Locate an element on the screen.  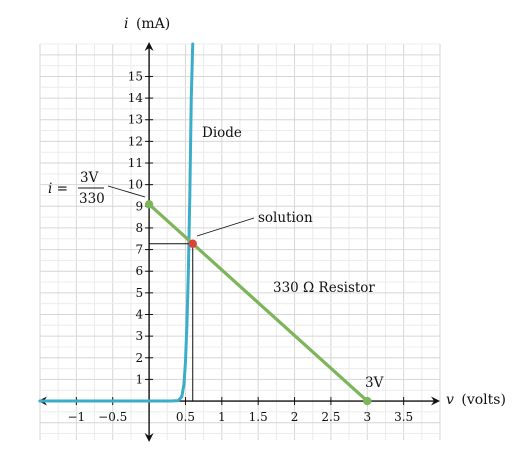
x-tick-label: 2.5 is located at coordinates (330, 417).